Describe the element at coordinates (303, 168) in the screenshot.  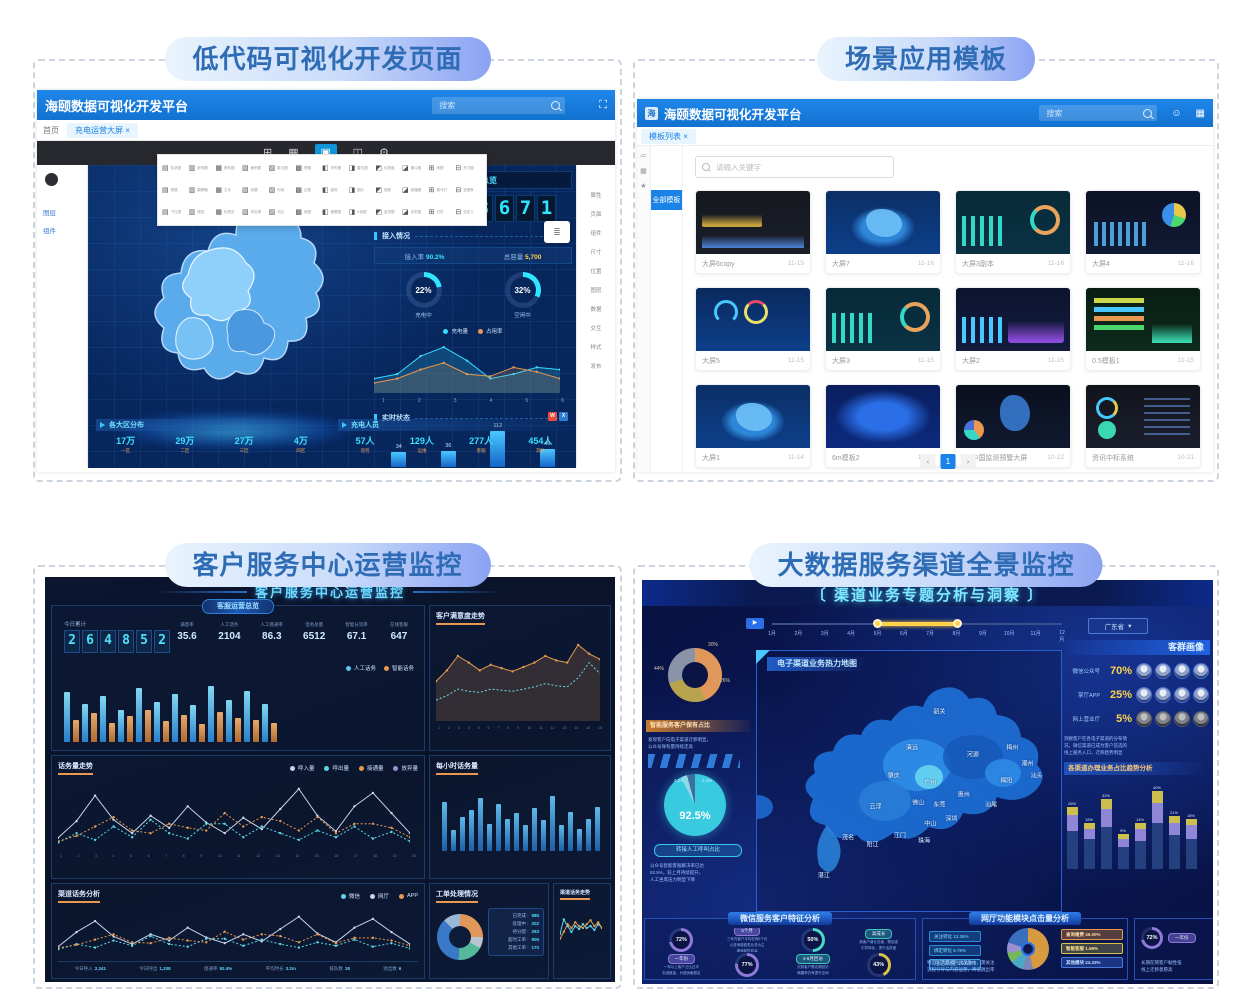
I see `palette-item: ▩ 饼图` at that location.